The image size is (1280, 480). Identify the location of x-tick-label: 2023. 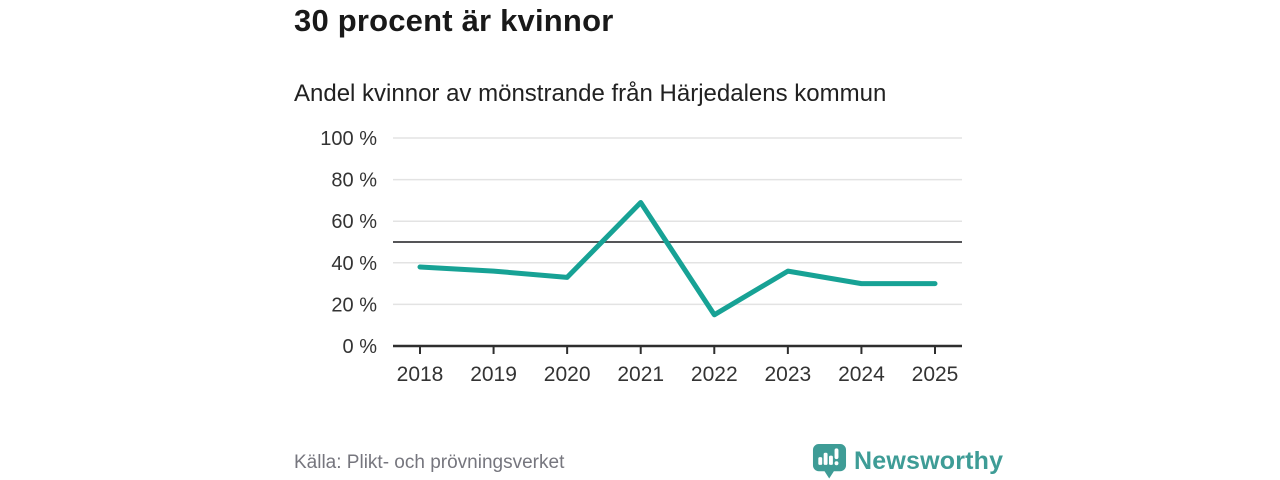
(787, 374).